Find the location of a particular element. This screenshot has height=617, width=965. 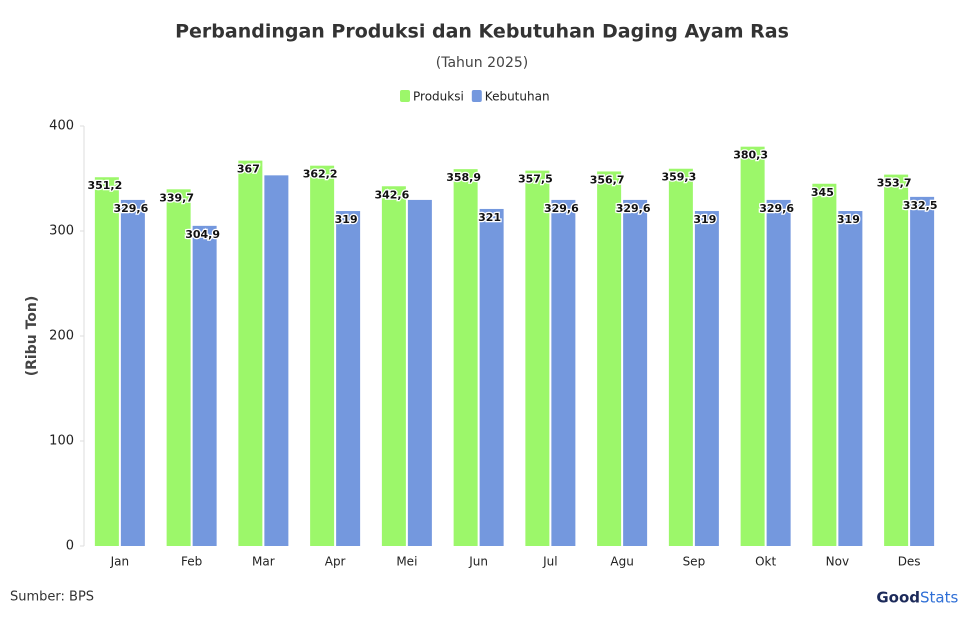

data-label: 332,5 is located at coordinates (920, 205).